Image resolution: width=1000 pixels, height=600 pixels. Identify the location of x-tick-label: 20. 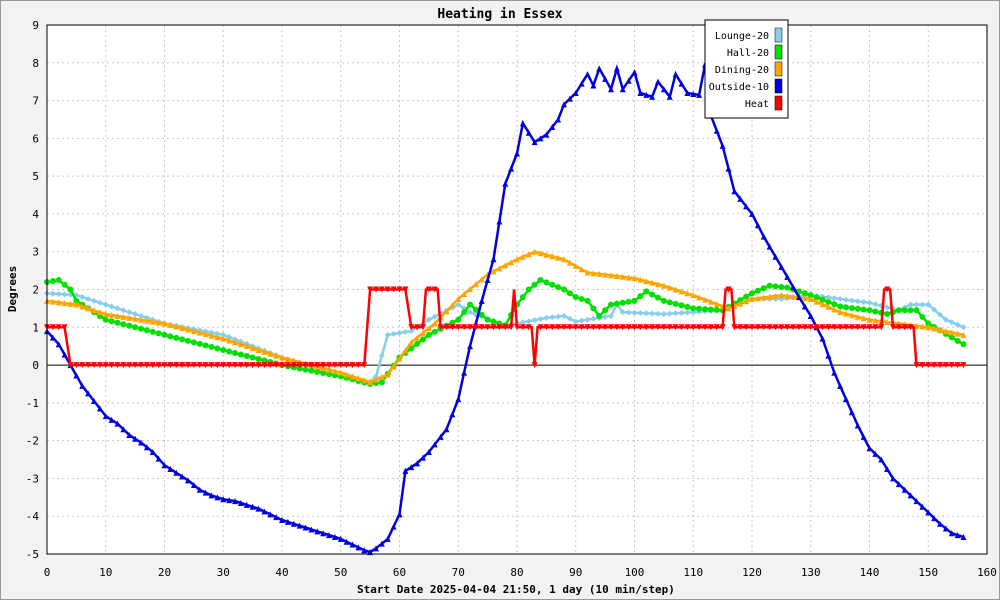
(164, 572).